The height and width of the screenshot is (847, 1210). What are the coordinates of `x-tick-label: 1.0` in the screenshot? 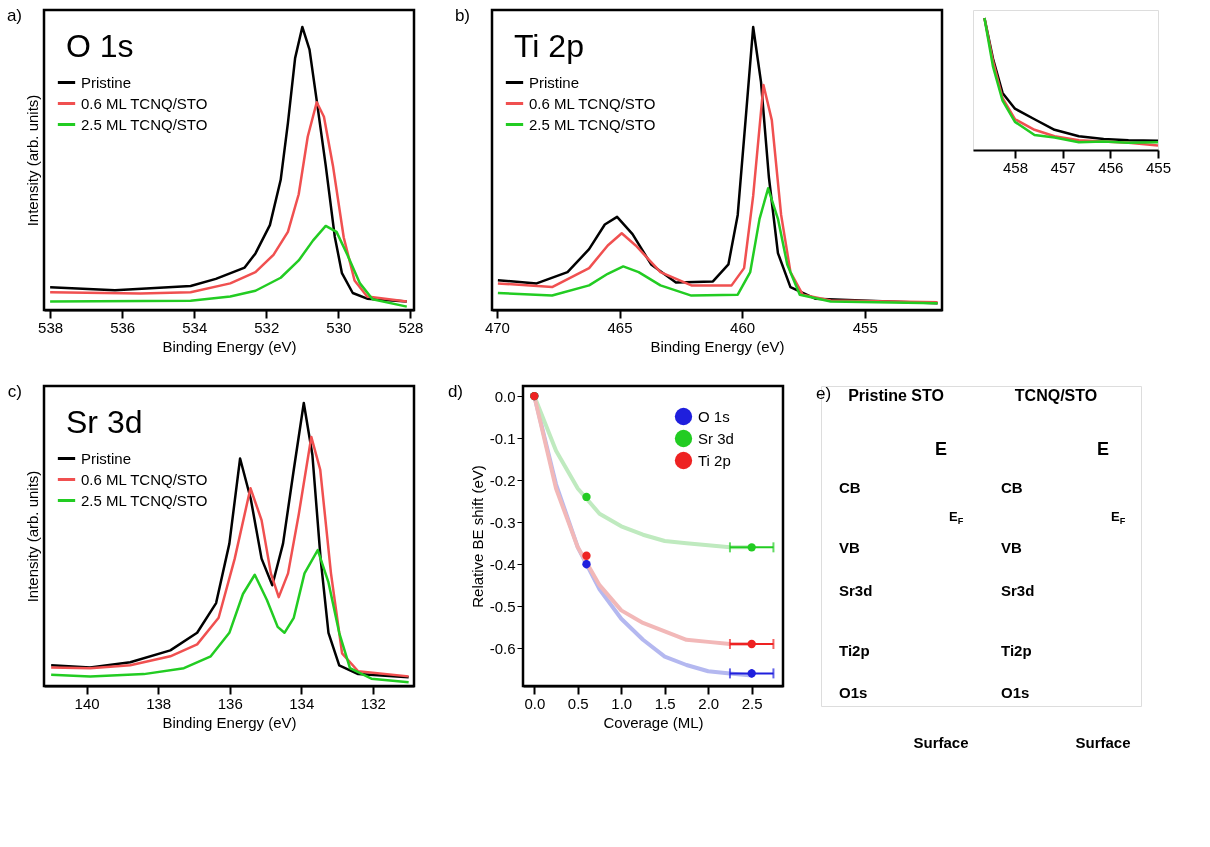 It's located at (622, 703).